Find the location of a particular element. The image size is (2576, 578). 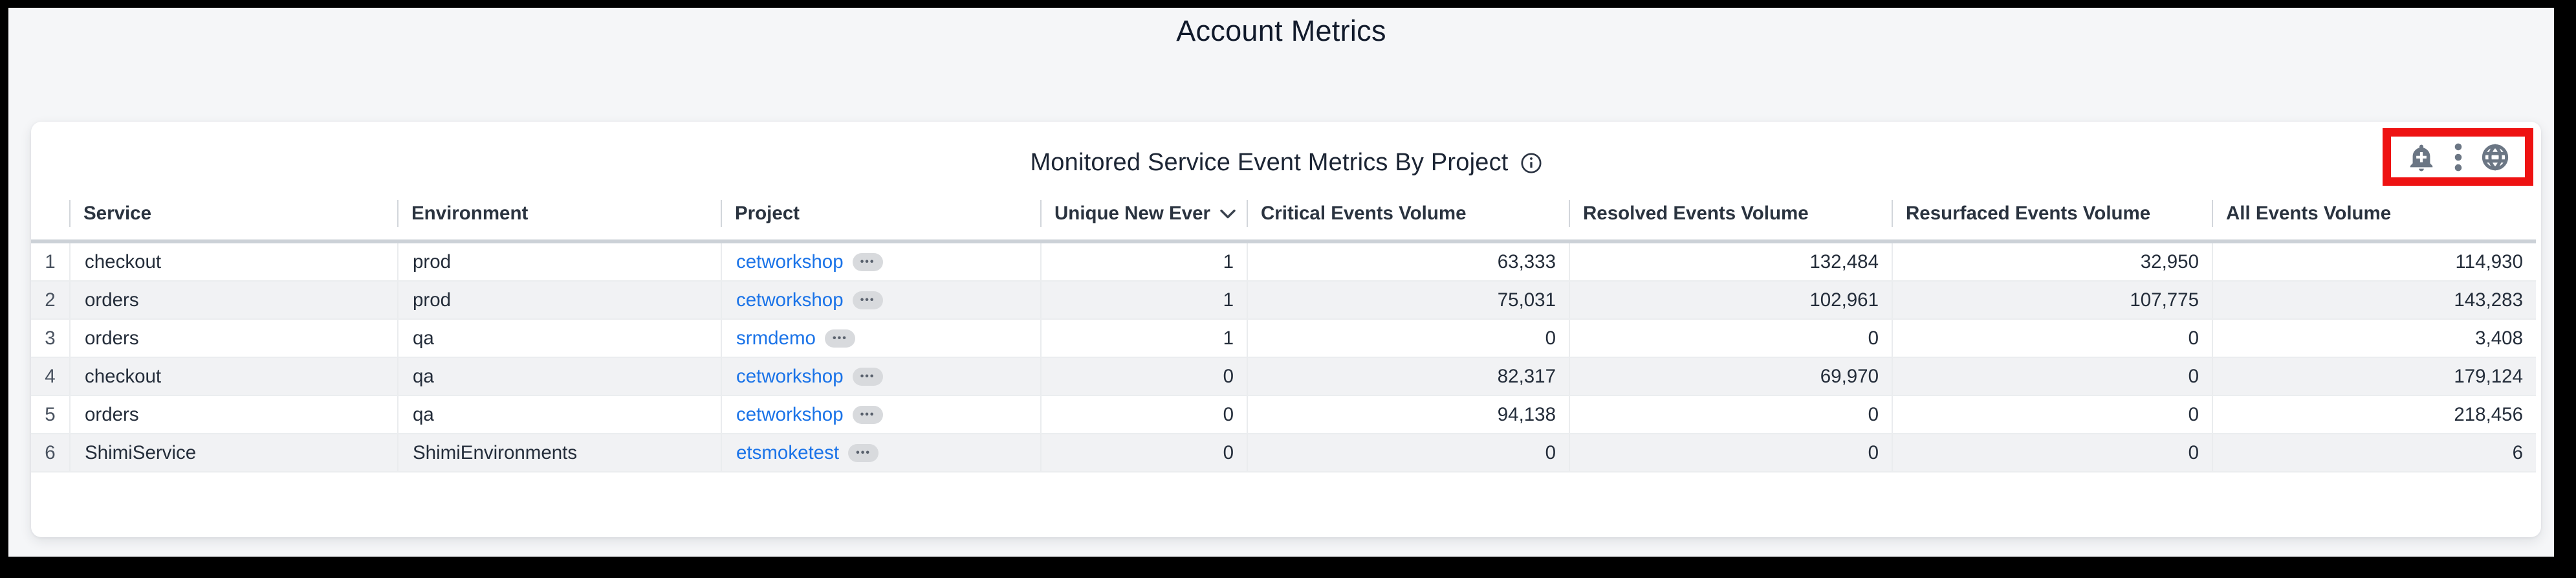

cell-project: etsmoketest ••• is located at coordinates (880, 452).